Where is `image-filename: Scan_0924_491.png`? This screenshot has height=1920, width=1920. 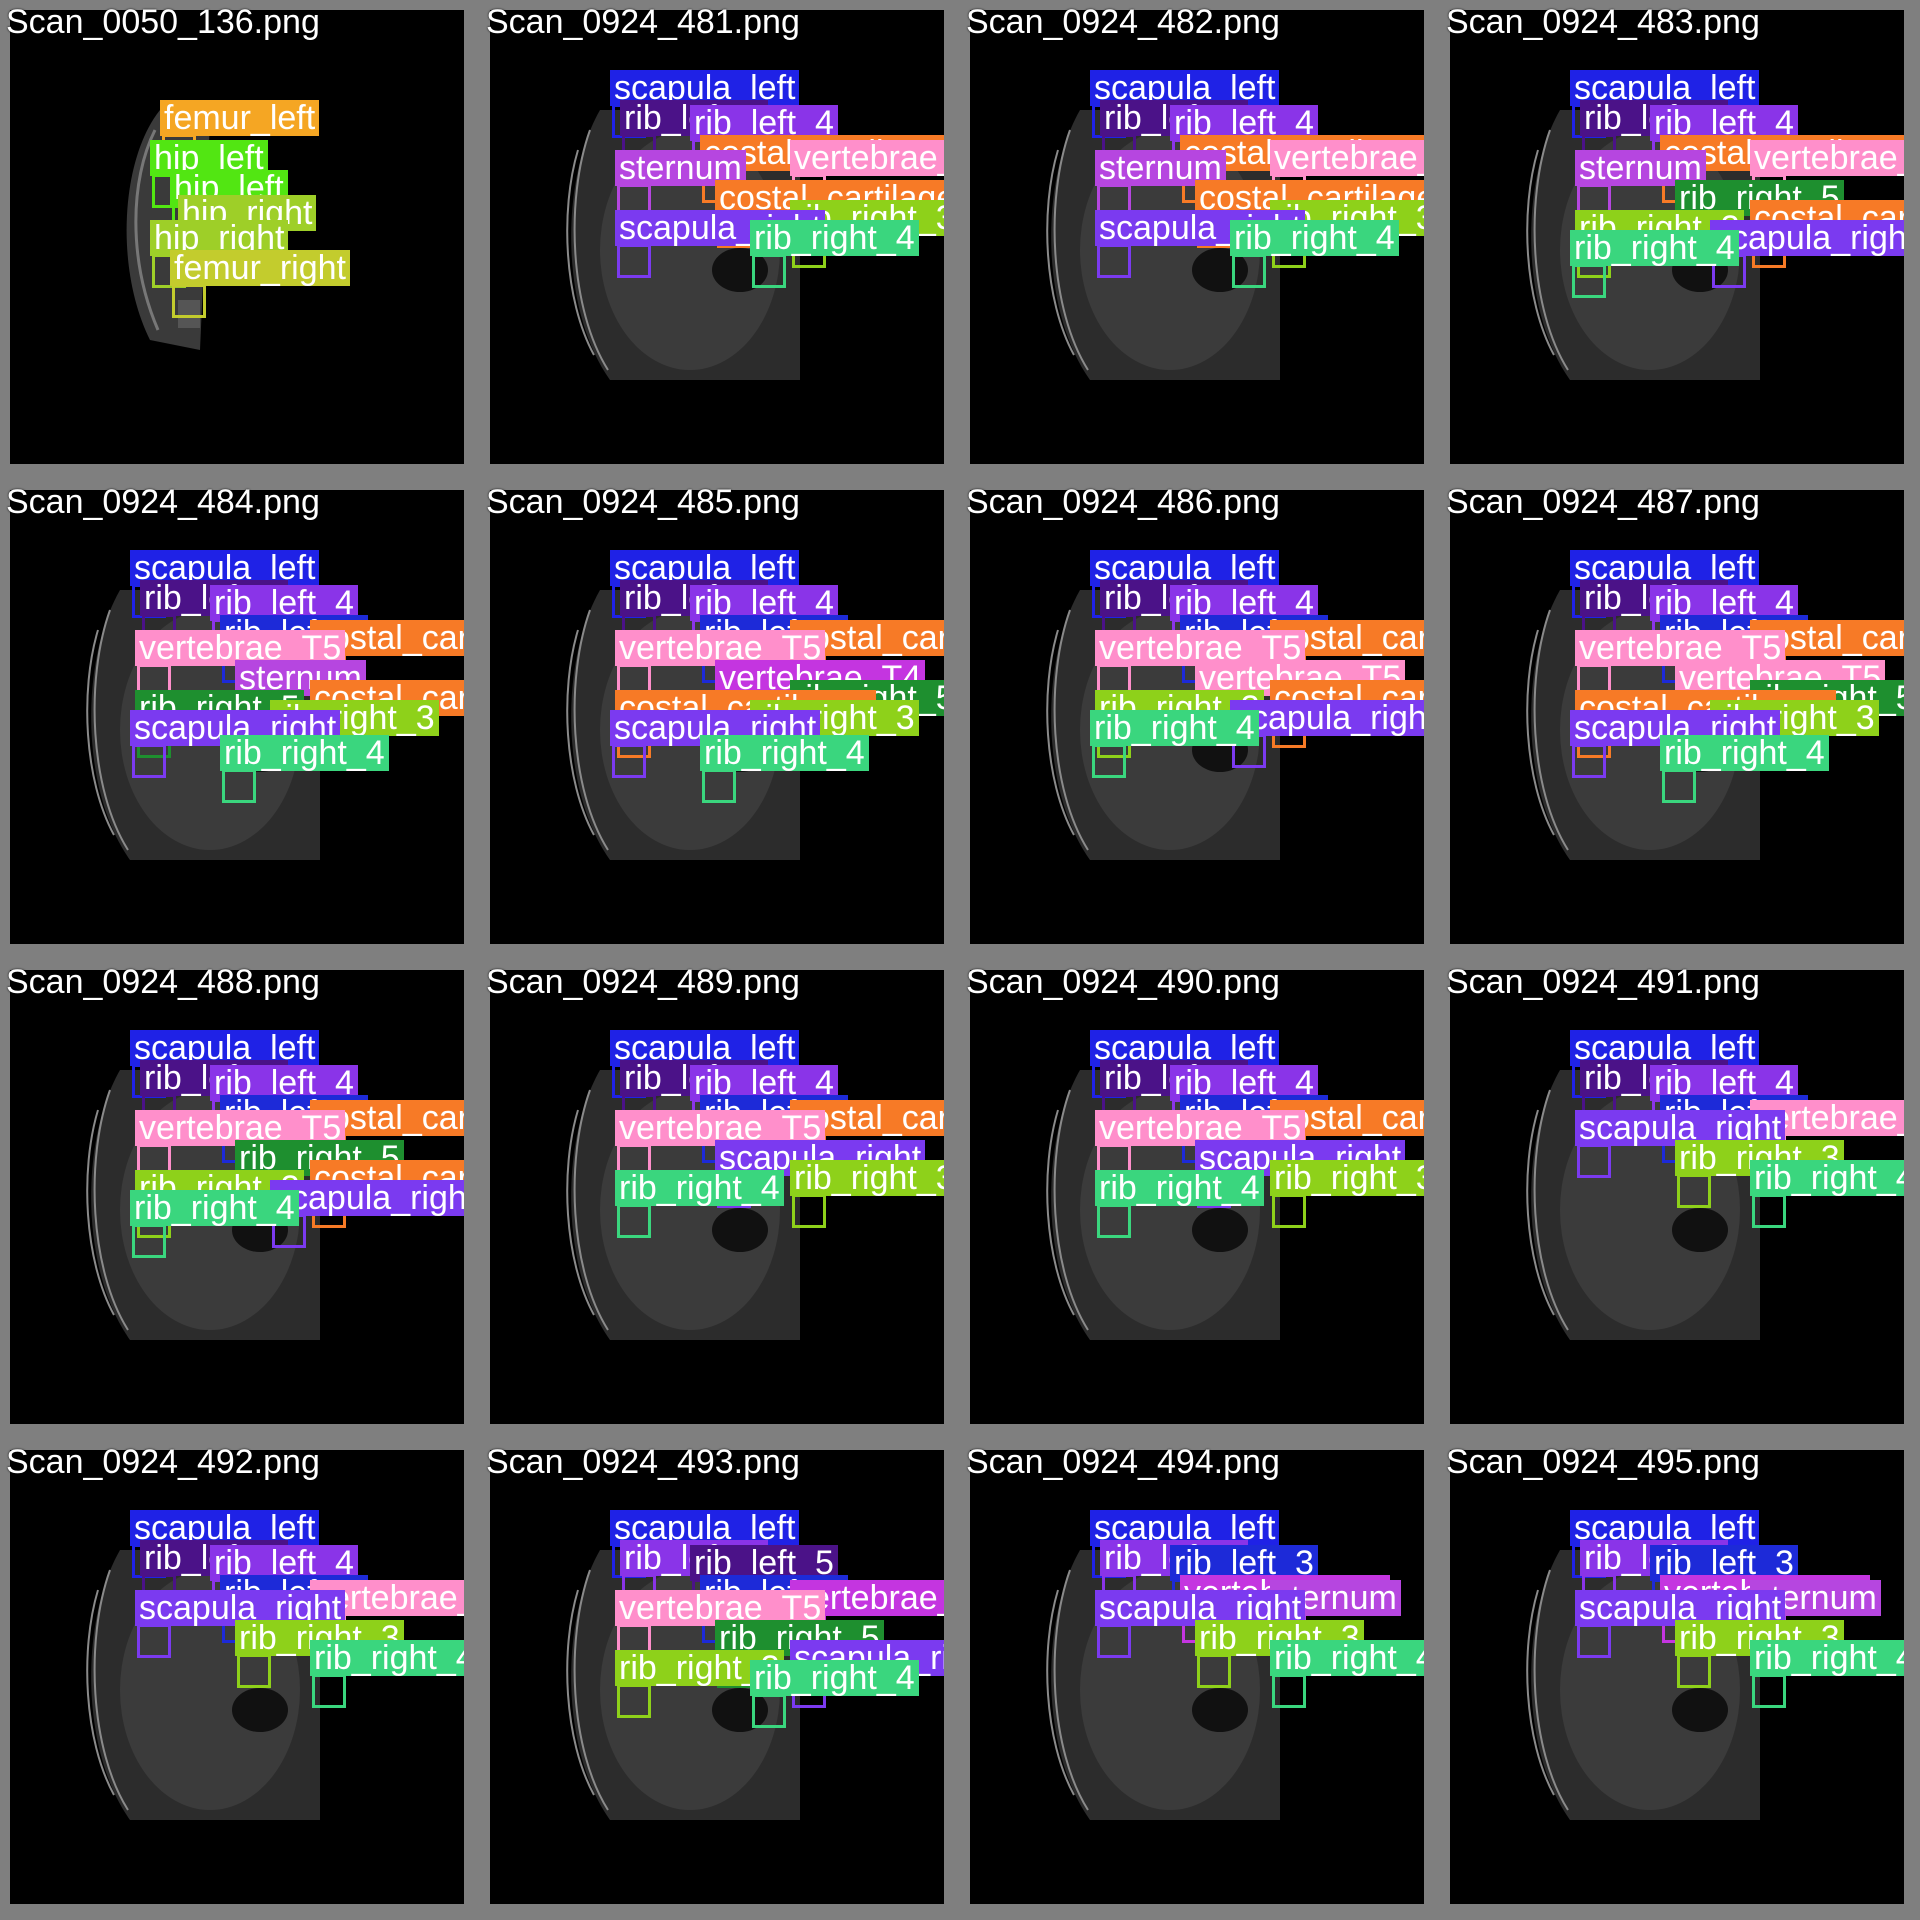 image-filename: Scan_0924_491.png is located at coordinates (1603, 982).